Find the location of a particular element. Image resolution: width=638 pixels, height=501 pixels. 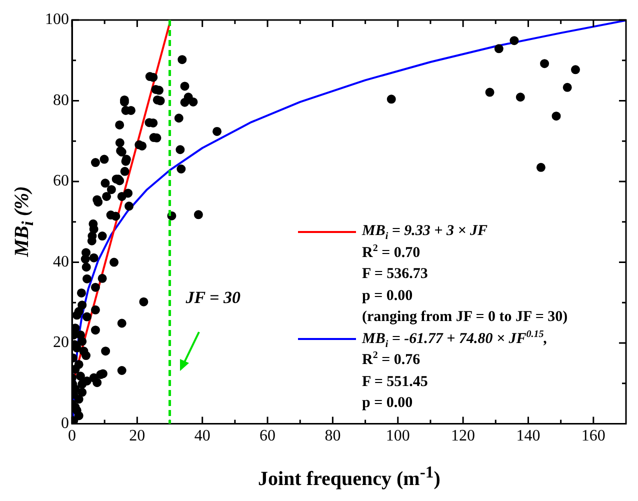

annotation: R$^{2}$ = 0.70 is located at coordinates (391, 252).